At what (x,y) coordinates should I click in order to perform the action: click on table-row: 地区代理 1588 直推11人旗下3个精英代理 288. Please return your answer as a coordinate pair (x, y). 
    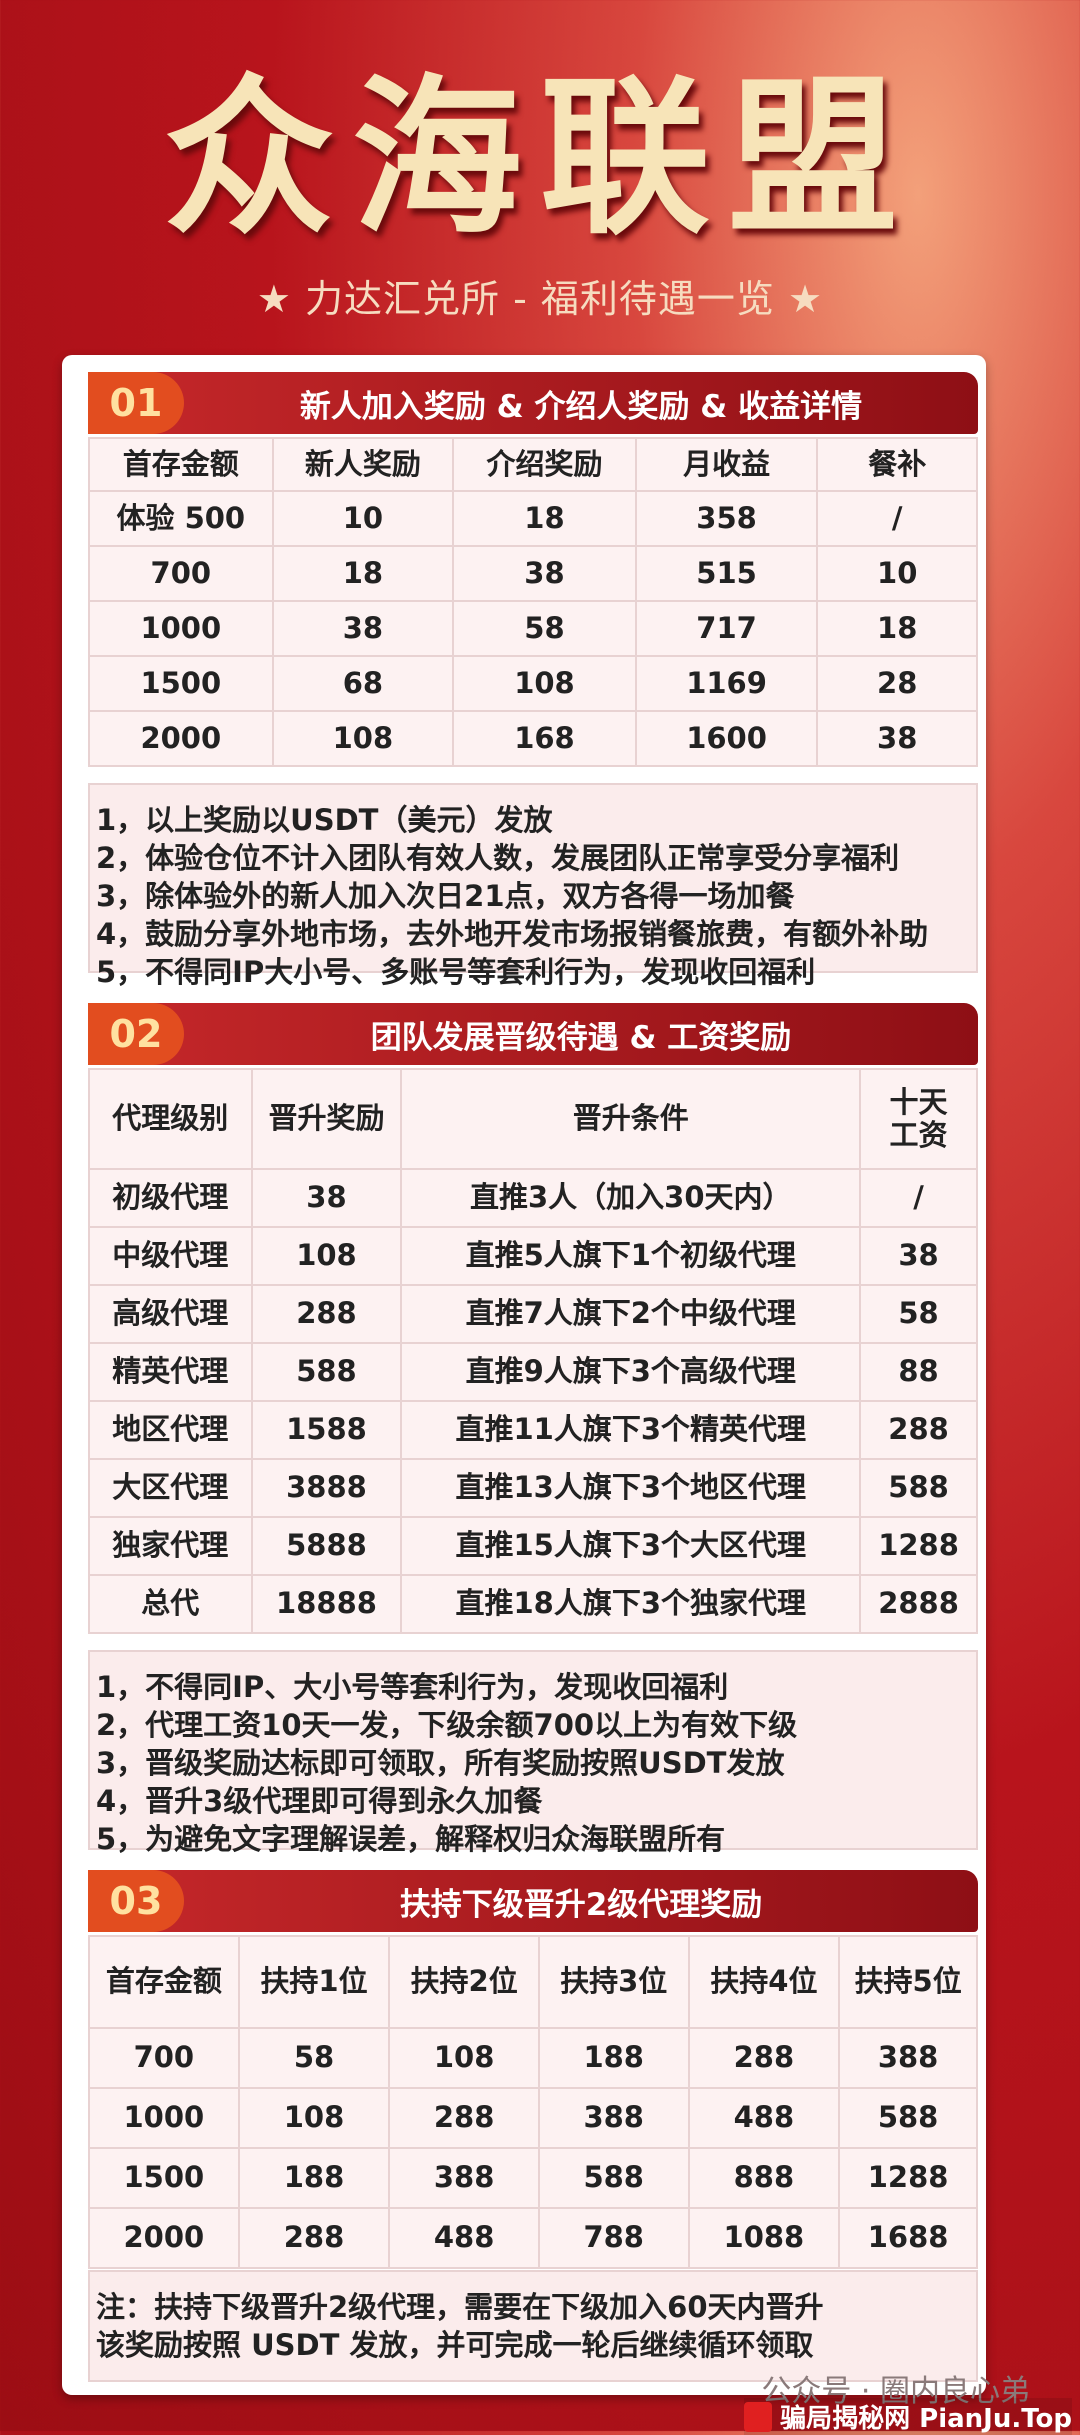
    Looking at the image, I should click on (533, 1430).